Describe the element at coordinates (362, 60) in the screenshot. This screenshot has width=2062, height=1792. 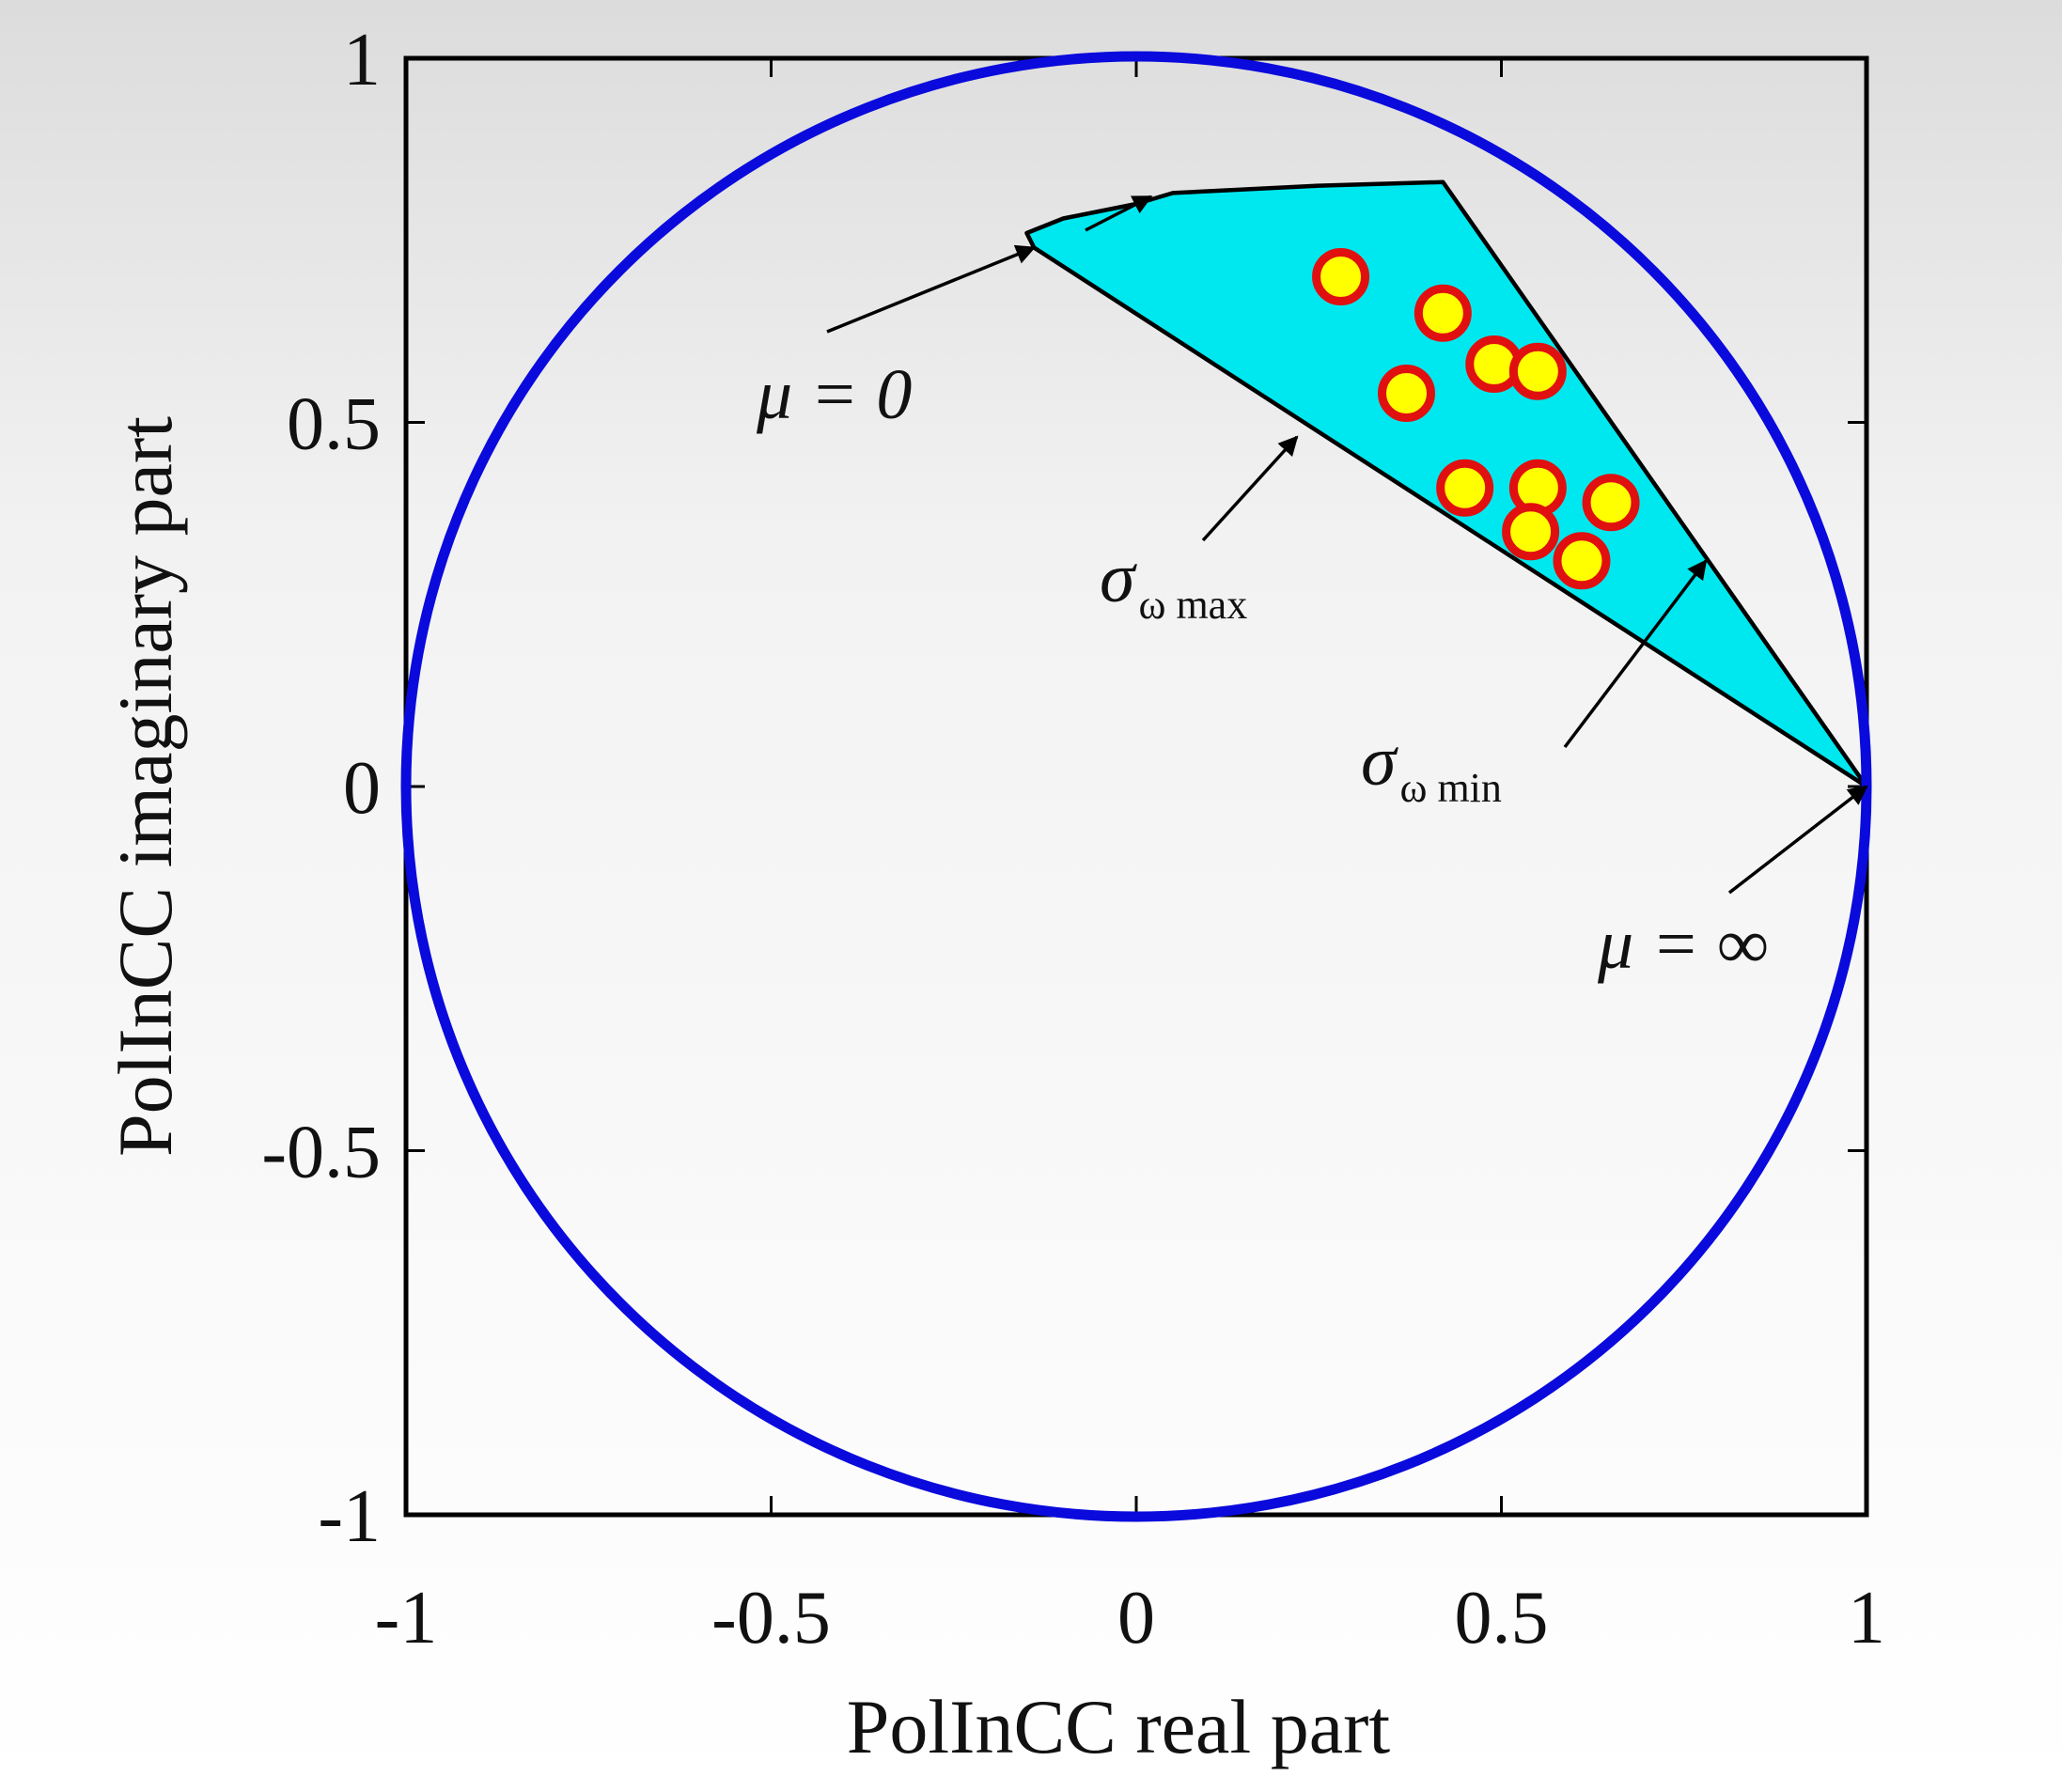
I see `y-tick-label-4: 1` at that location.